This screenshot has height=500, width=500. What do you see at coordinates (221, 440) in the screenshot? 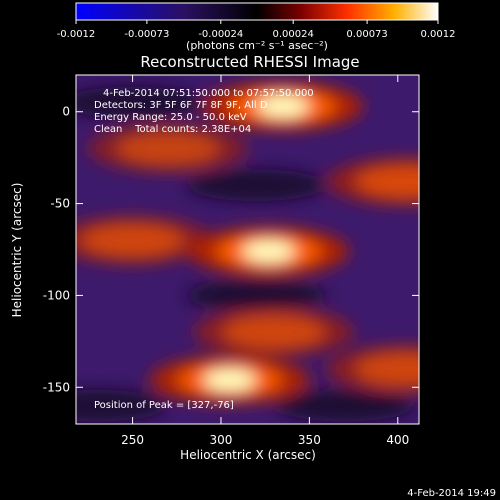
I see `x-tick-label: 300` at bounding box center [221, 440].